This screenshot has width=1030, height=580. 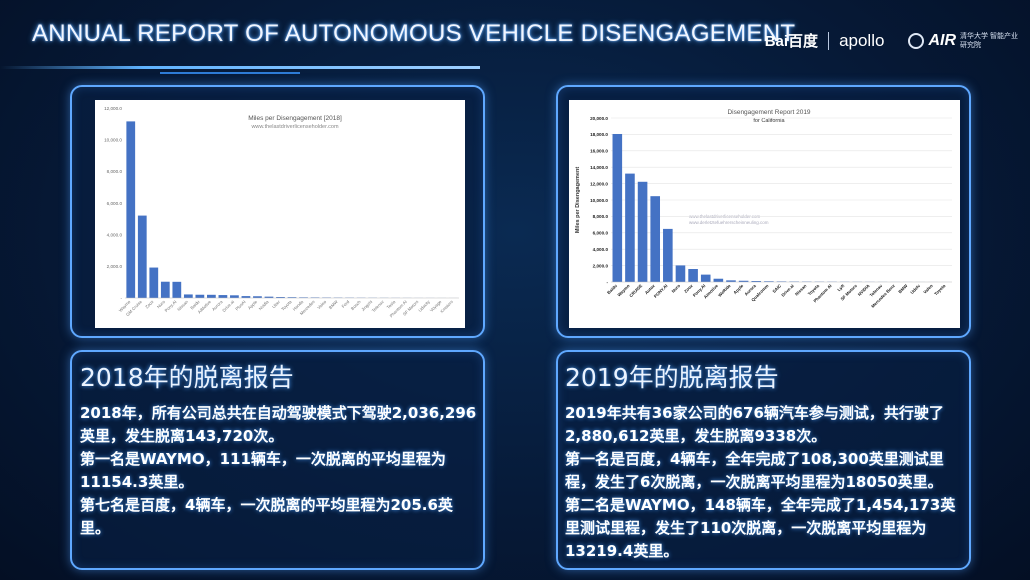 What do you see at coordinates (599, 134) in the screenshot?
I see `y-tick-label: 18,000.0` at bounding box center [599, 134].